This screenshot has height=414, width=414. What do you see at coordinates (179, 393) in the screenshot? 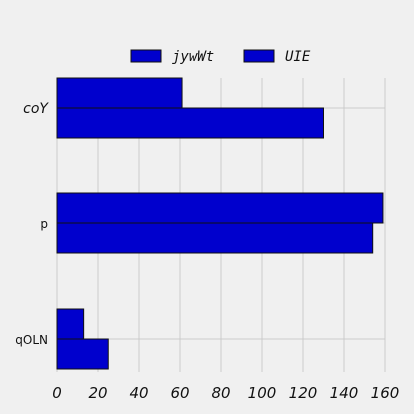
I see `x-tick-label-3: 60` at bounding box center [179, 393].